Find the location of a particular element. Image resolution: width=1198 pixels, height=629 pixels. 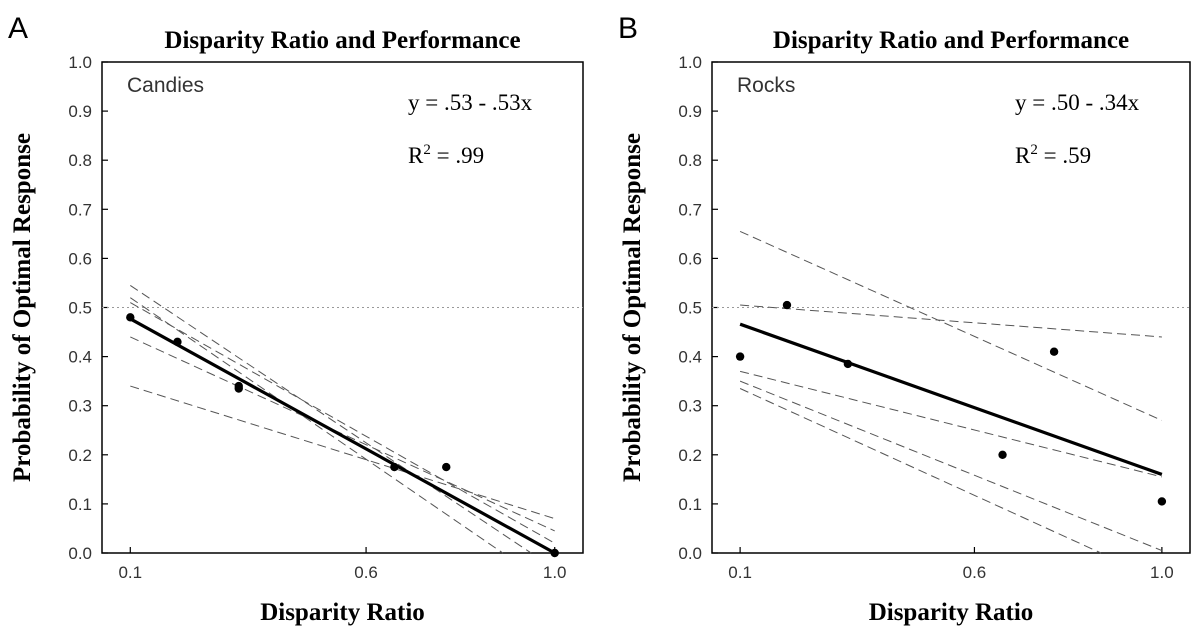

r-squared: R2 = .59 is located at coordinates (1053, 155).